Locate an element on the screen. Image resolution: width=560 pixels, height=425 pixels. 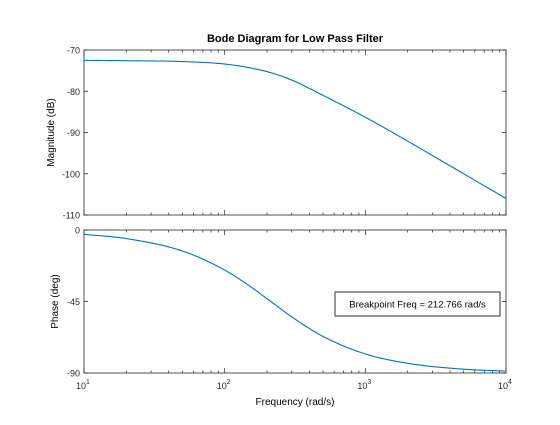
breakpoint-annotation-text: Breakpoint Freq = 212.766 rad/s is located at coordinates (417, 305).